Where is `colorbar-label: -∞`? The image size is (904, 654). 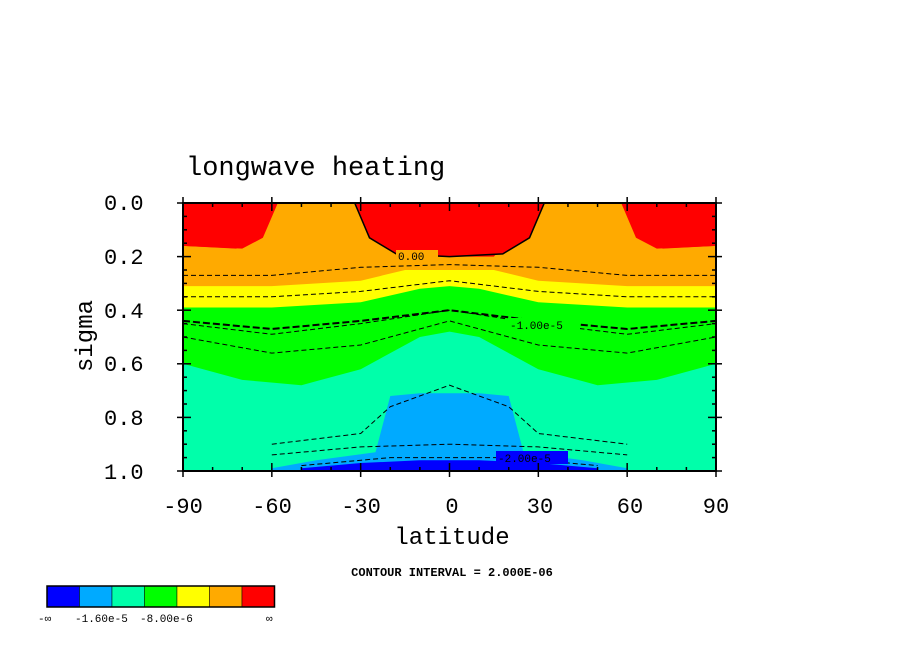
colorbar-label: -∞ is located at coordinates (45, 620).